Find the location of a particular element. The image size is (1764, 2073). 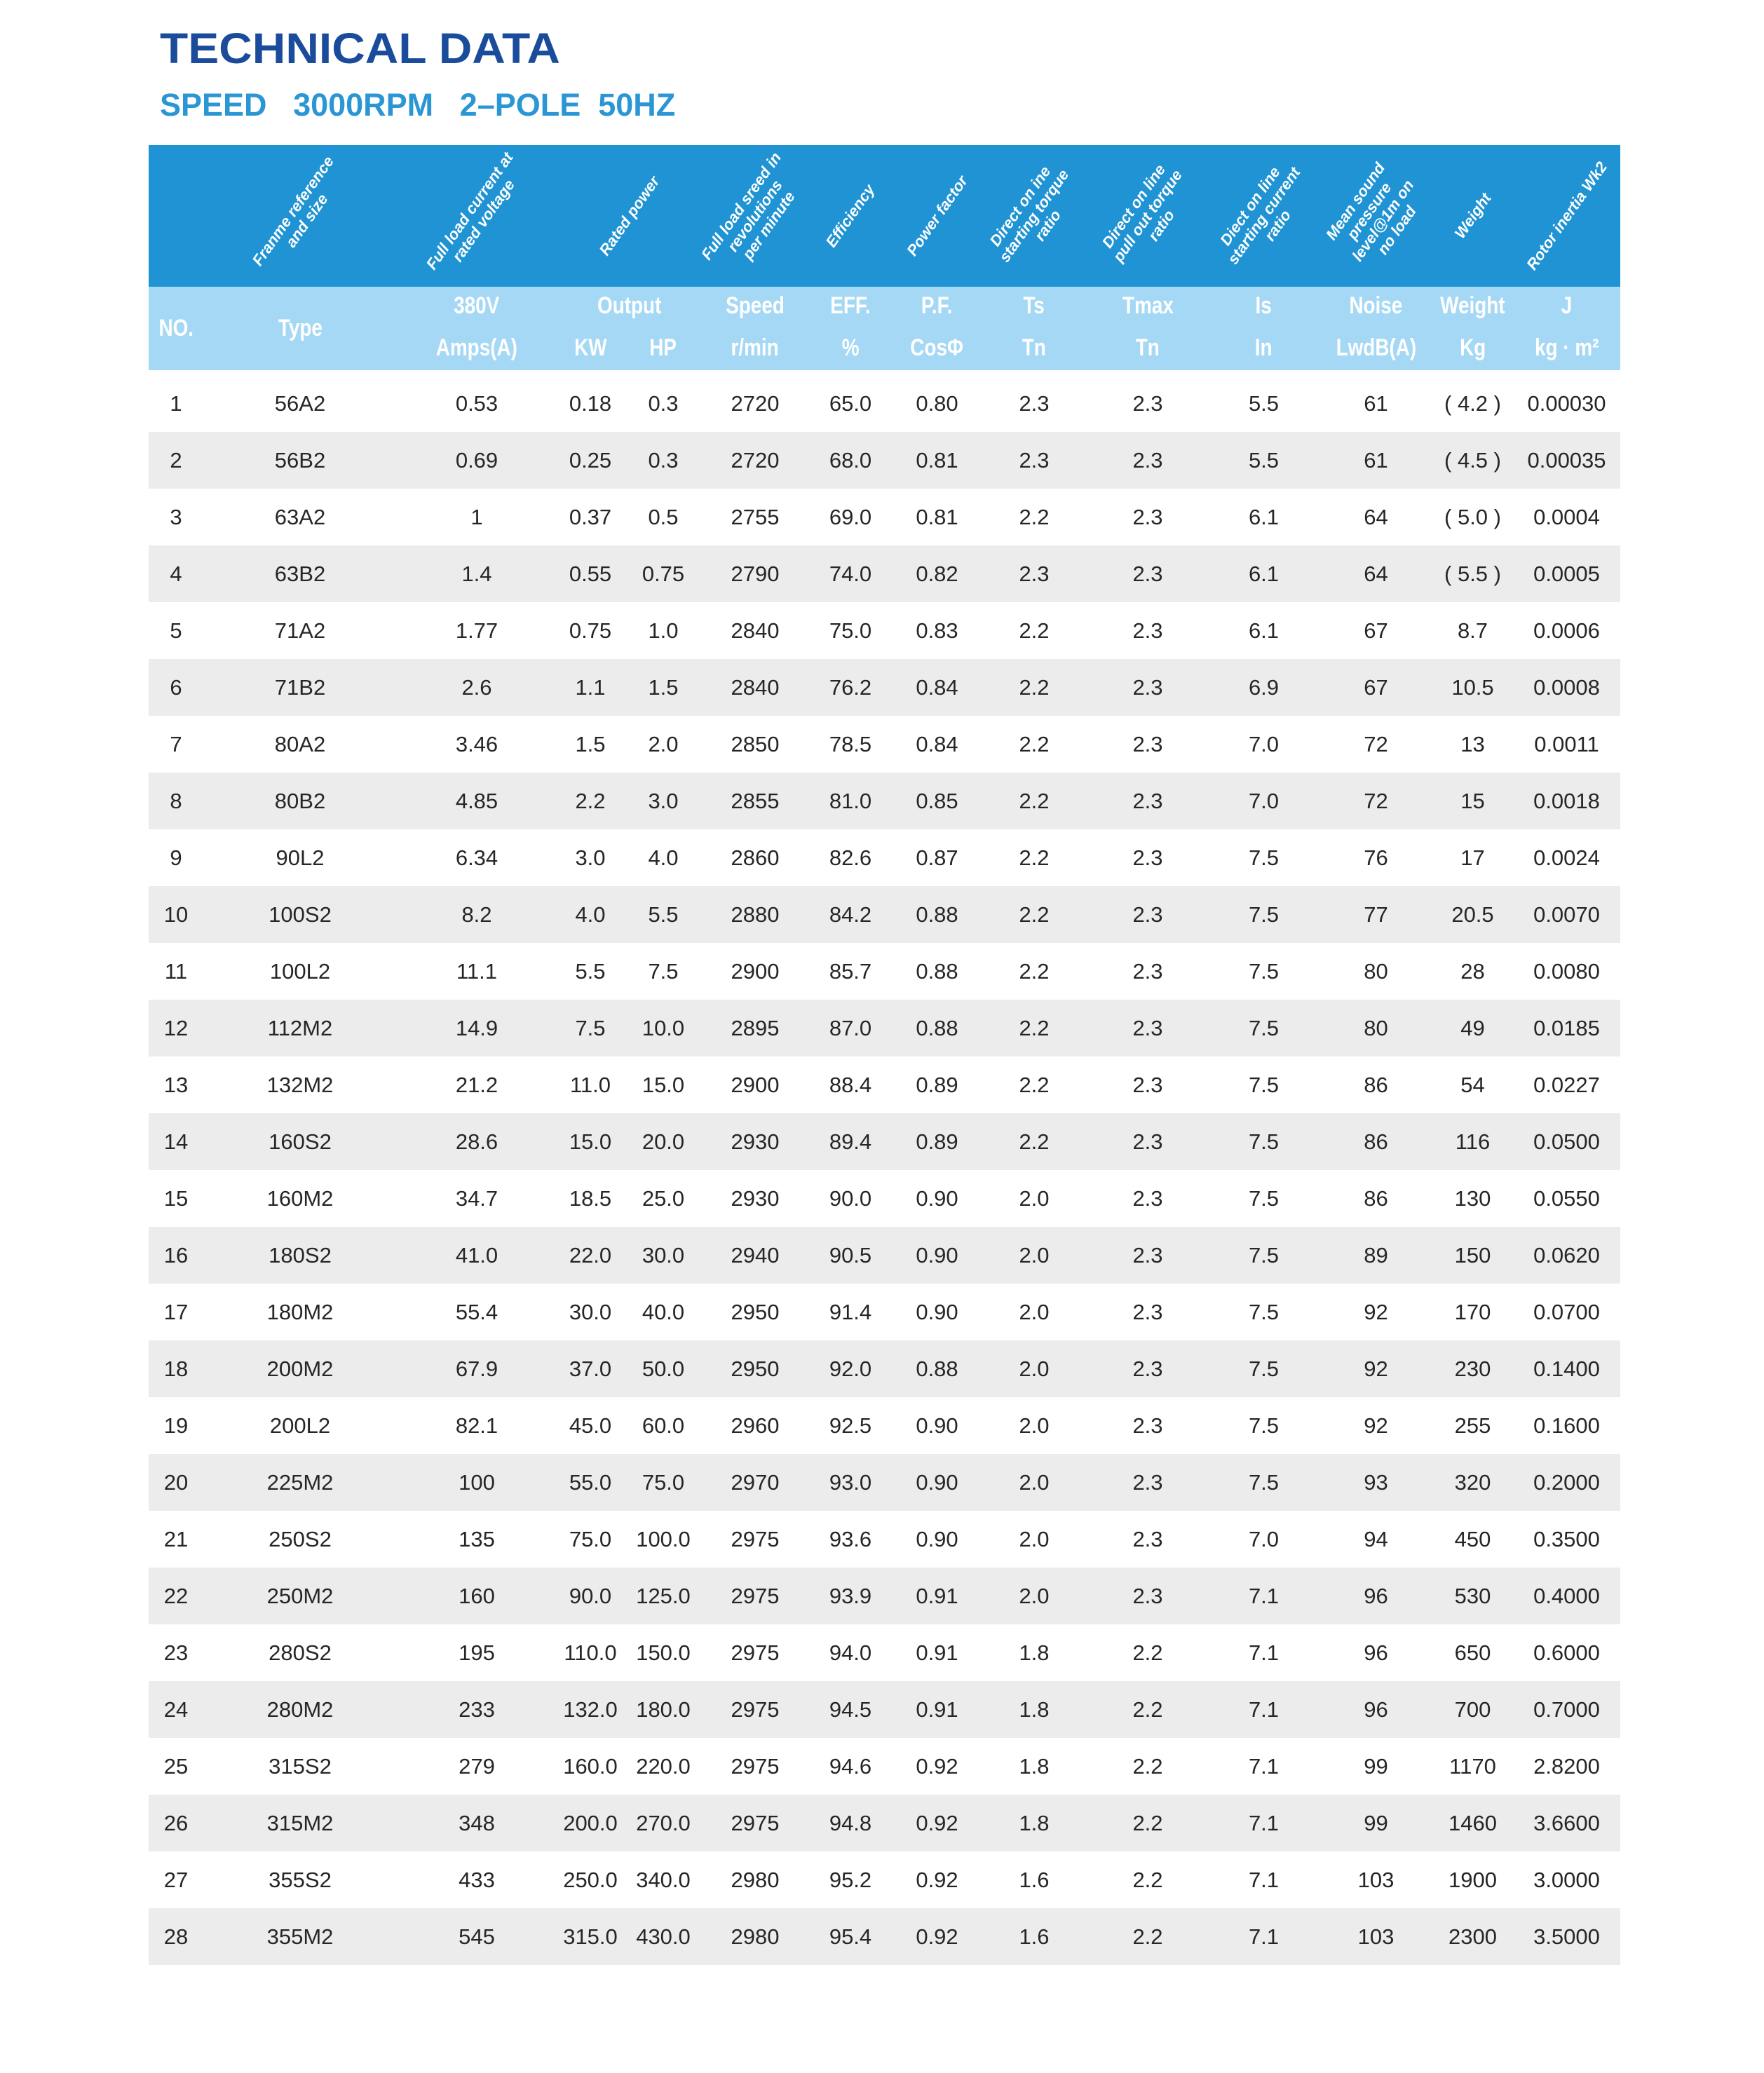

cell-weight: ( 4.5 ) is located at coordinates (1473, 460).